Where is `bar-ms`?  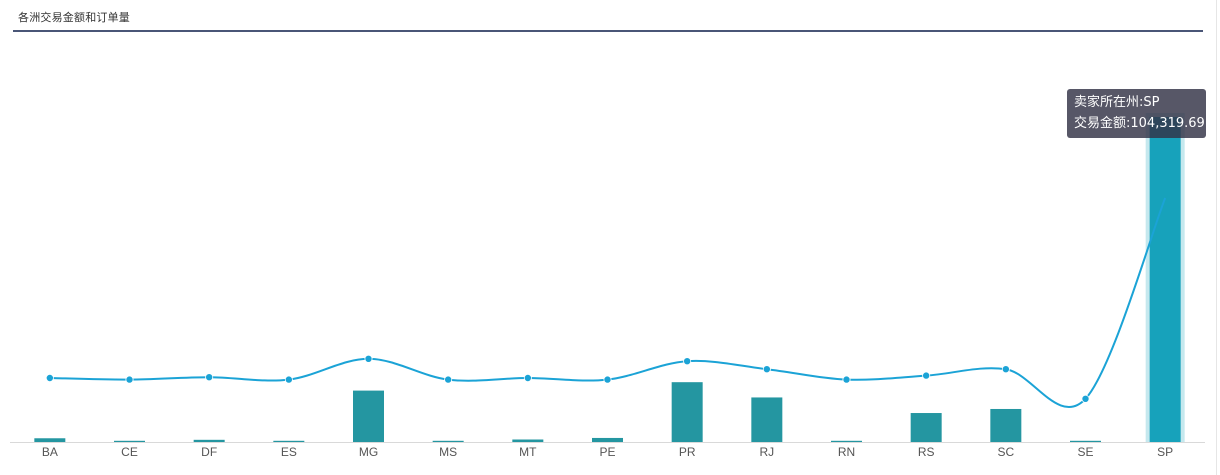
bar-ms is located at coordinates (448, 441).